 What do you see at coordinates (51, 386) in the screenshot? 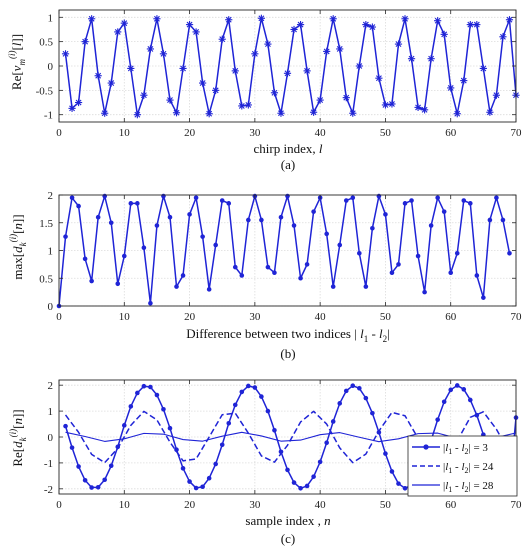
I see `panel-c-ytick-label: 2` at bounding box center [51, 386].